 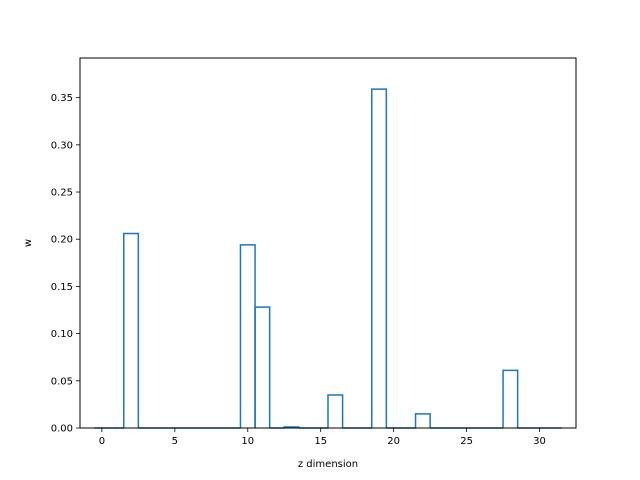 What do you see at coordinates (62, 381) in the screenshot?
I see `y-tick-label: 0.05` at bounding box center [62, 381].